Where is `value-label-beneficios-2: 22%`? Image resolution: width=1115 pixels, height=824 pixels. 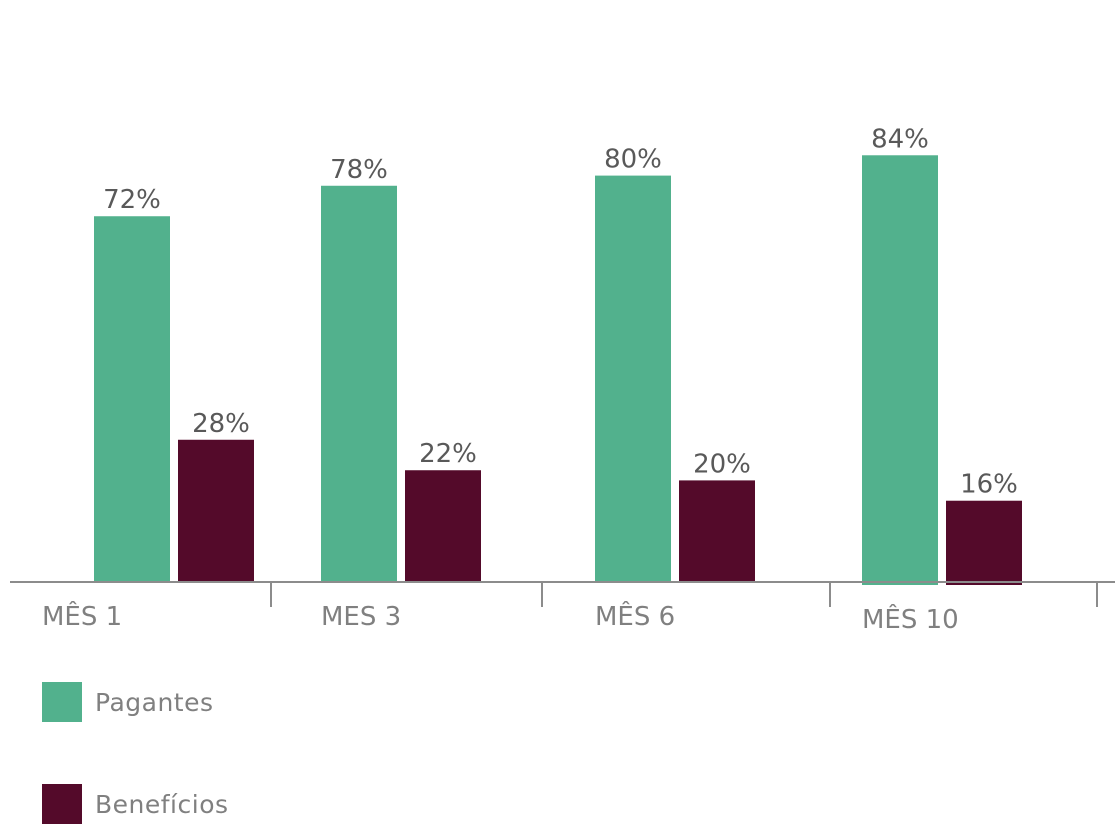 value-label-beneficios-2: 22% is located at coordinates (448, 454).